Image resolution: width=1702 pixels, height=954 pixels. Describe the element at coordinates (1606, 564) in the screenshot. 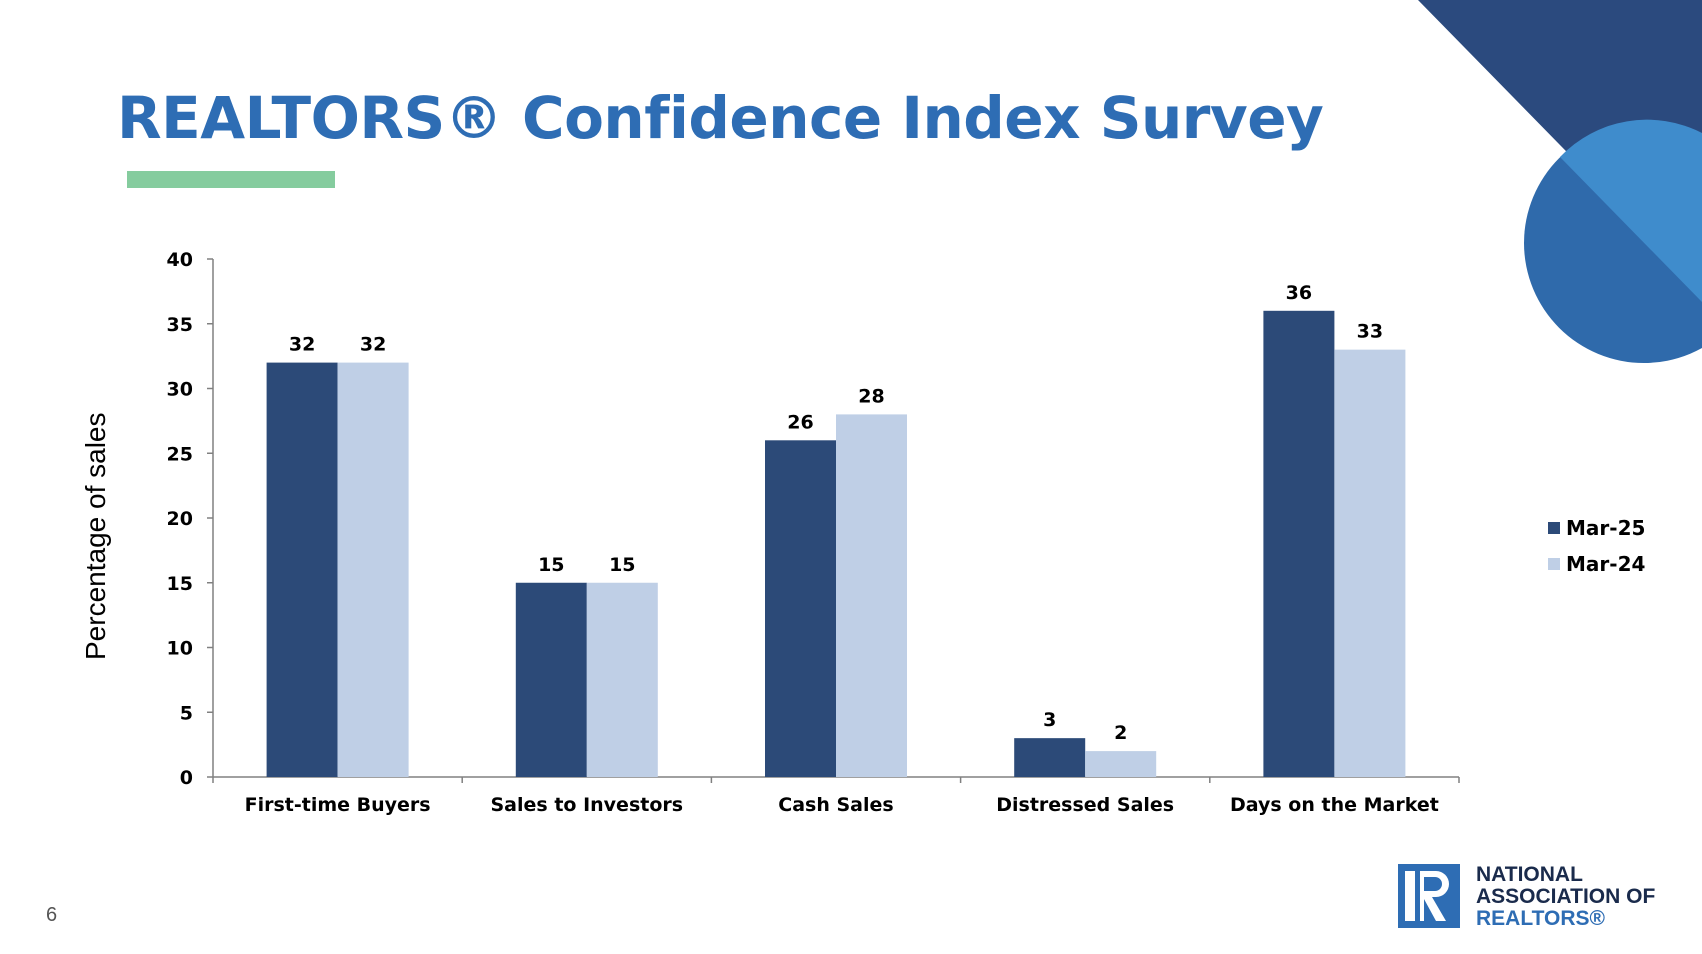

I see `legend-label-mar24: Mar-24` at that location.